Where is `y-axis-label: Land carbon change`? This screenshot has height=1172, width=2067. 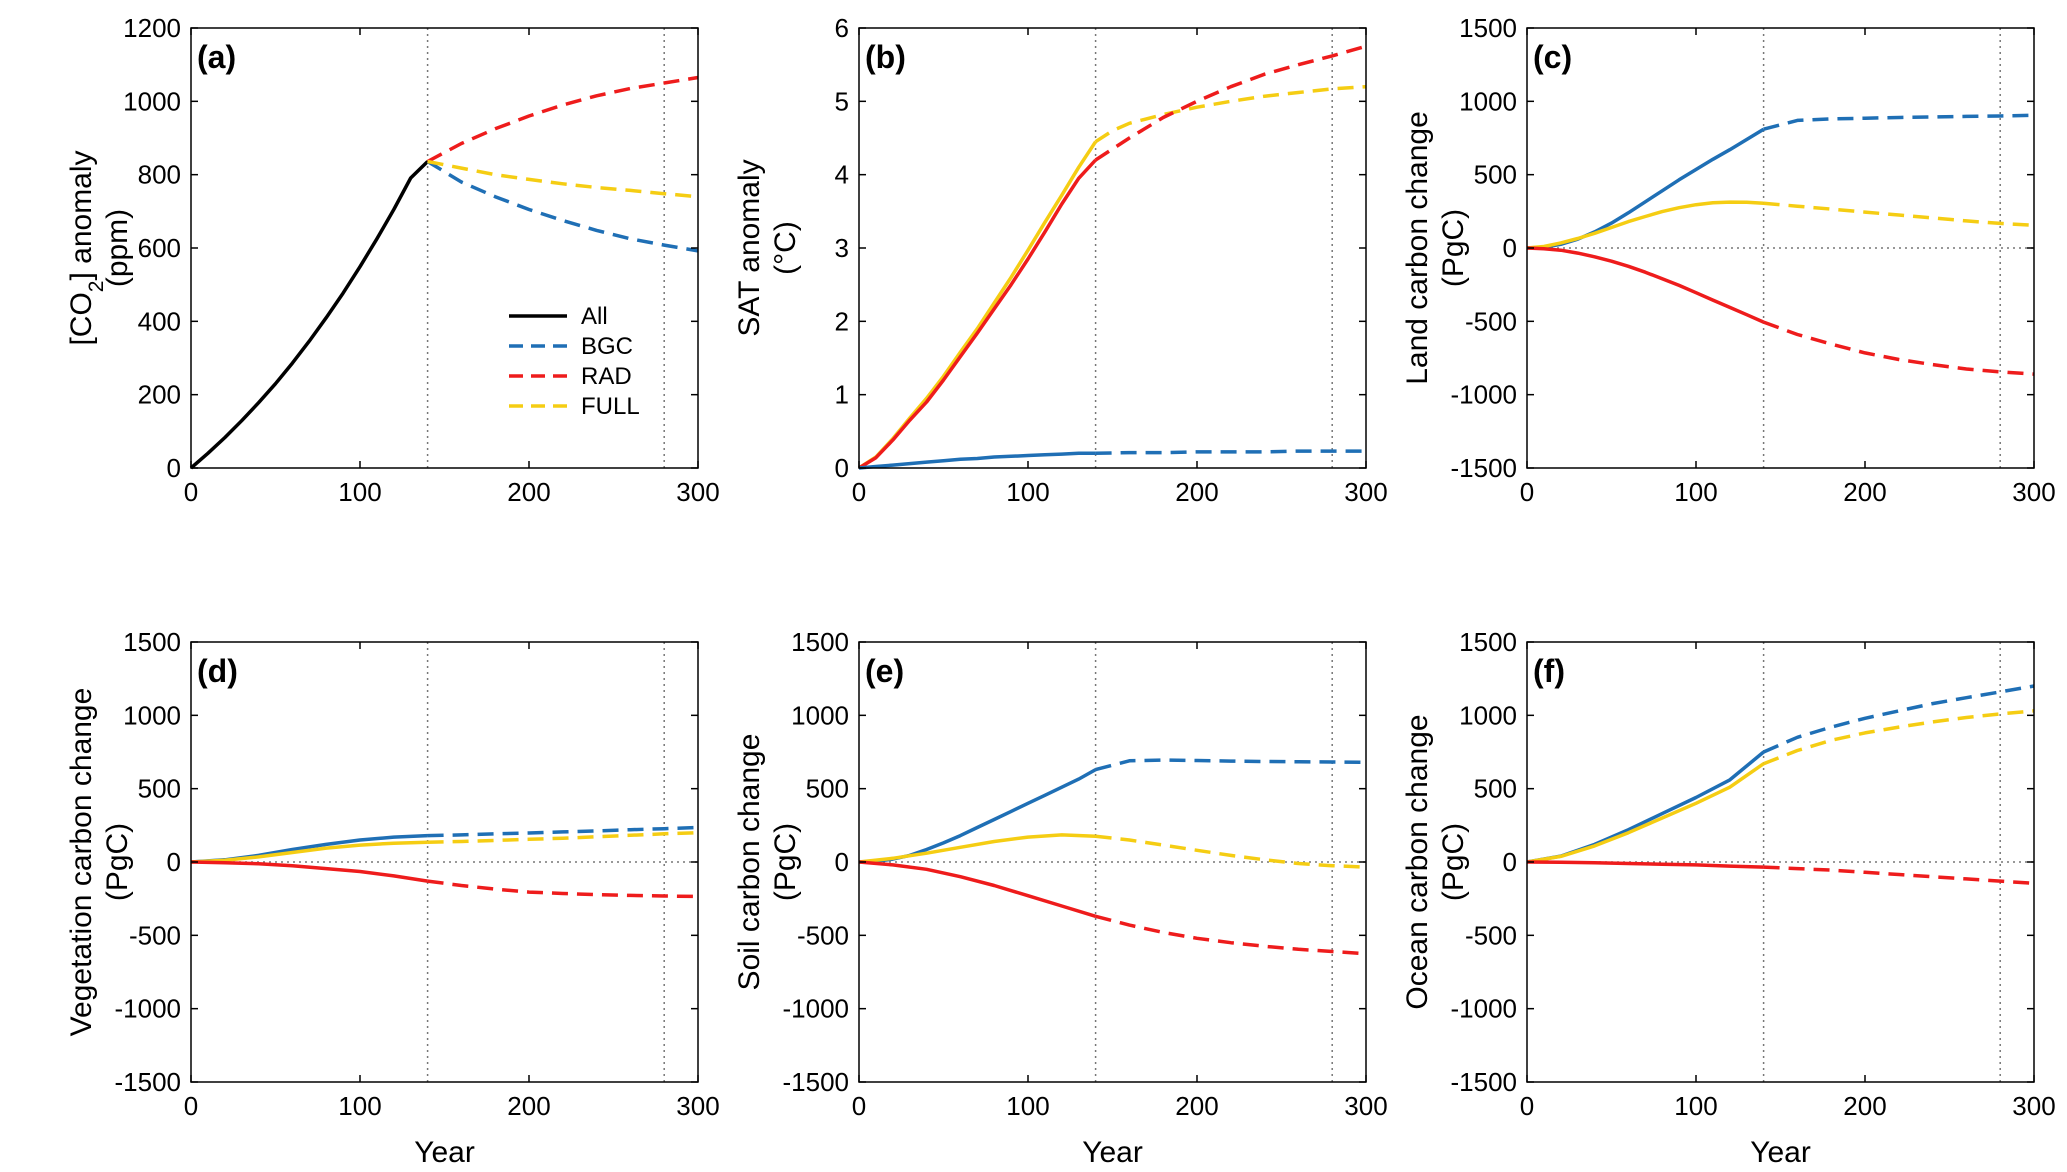 y-axis-label: Land carbon change is located at coordinates (1417, 248).